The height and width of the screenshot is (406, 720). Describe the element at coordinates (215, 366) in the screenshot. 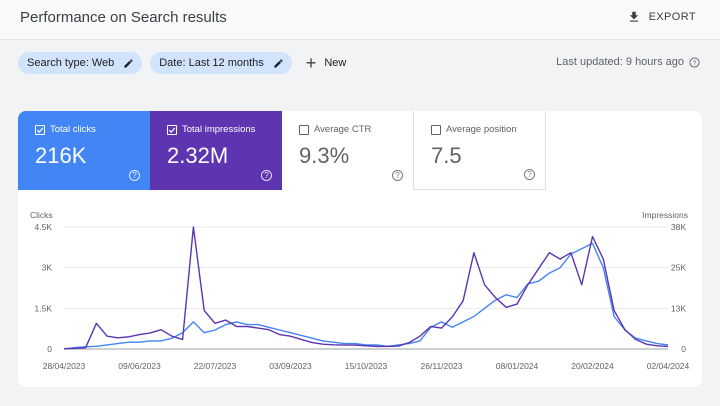

I see `x-tick-label: 22/07/2023` at that location.